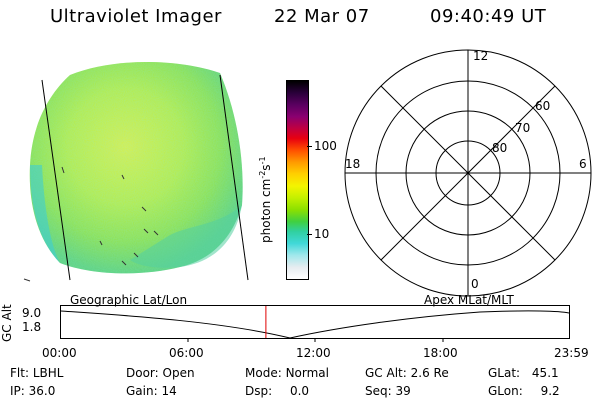 The height and width of the screenshot is (400, 600). I want to click on polar-label-bottom: 0, so click(475, 284).